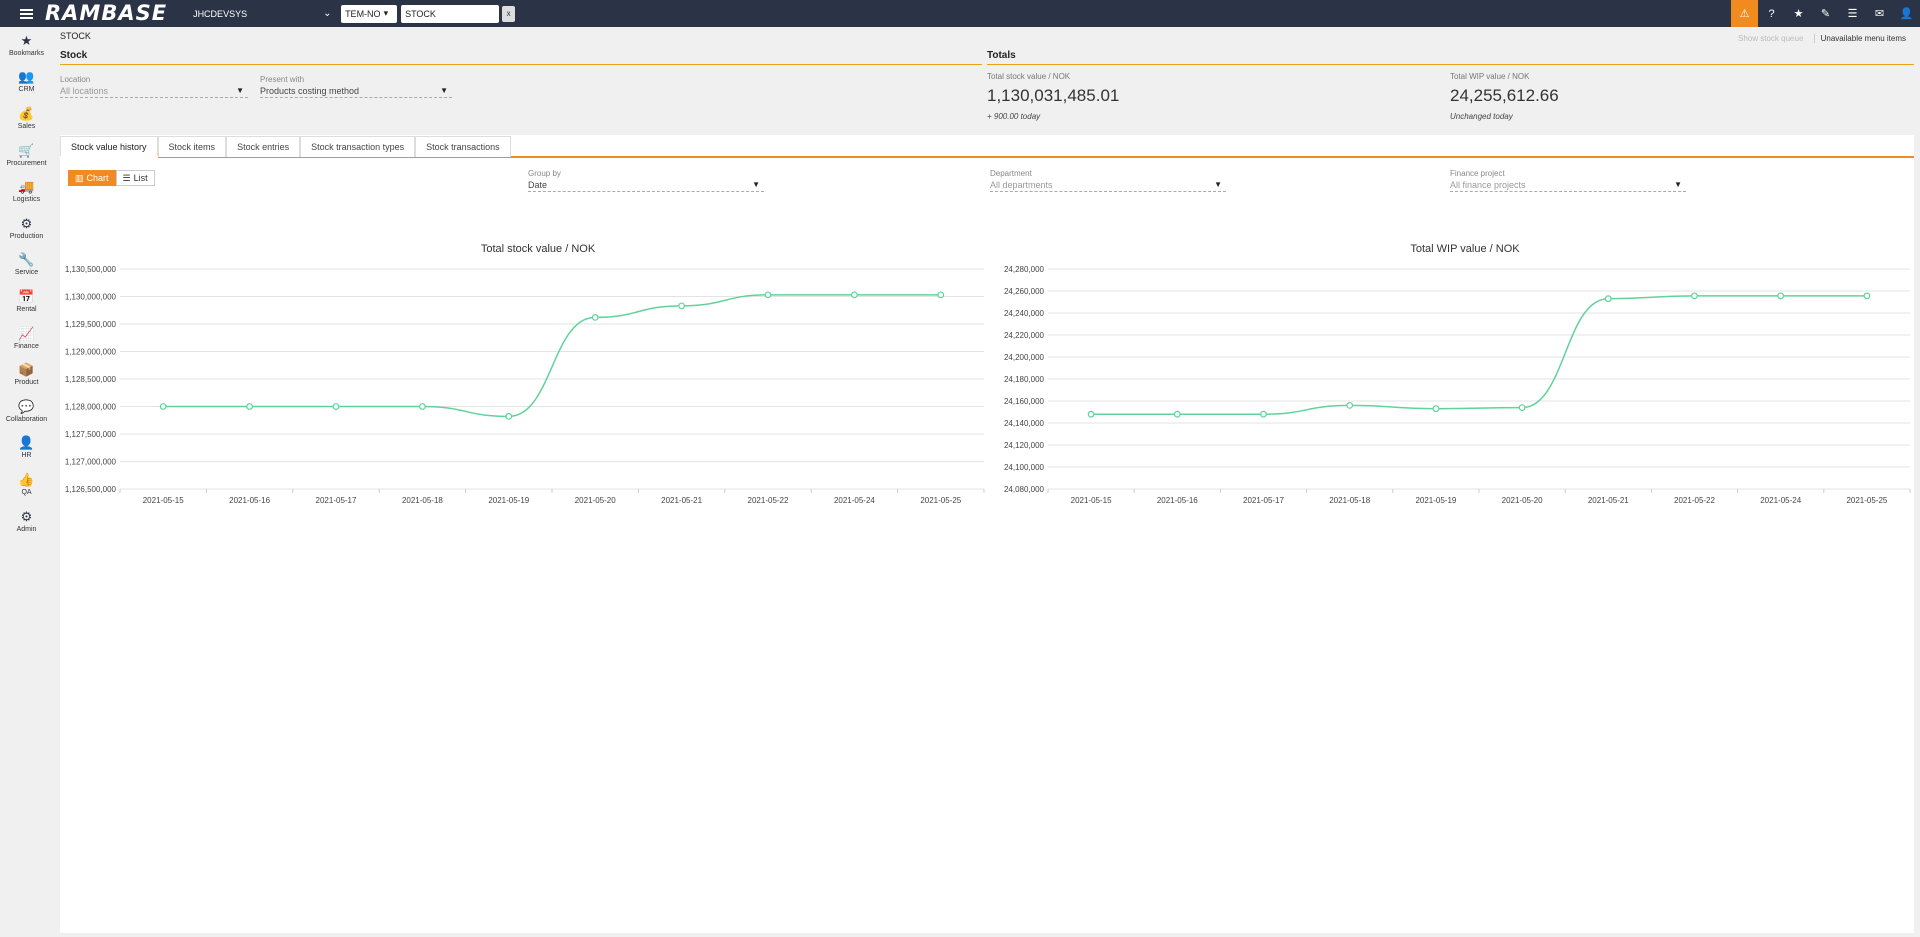  I want to click on sidebar-item-admin: ⚙ Admin, so click(26, 521).